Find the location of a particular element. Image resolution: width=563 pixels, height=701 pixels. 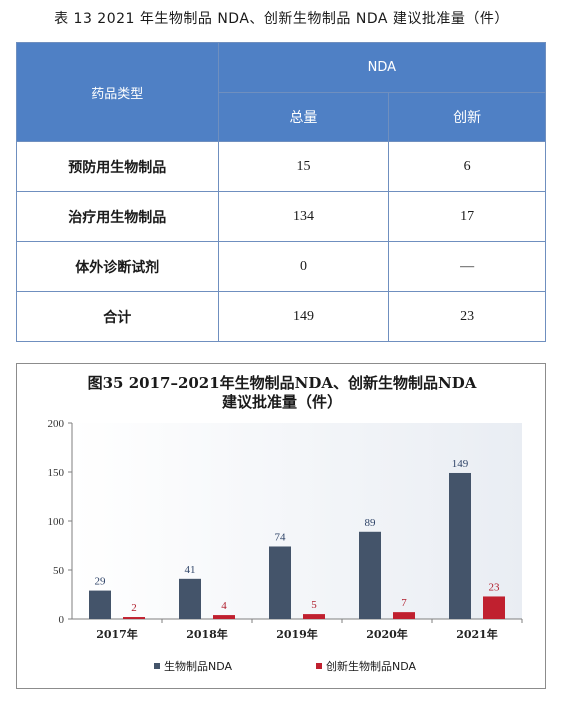

row-innovative: 23 is located at coordinates (467, 316).